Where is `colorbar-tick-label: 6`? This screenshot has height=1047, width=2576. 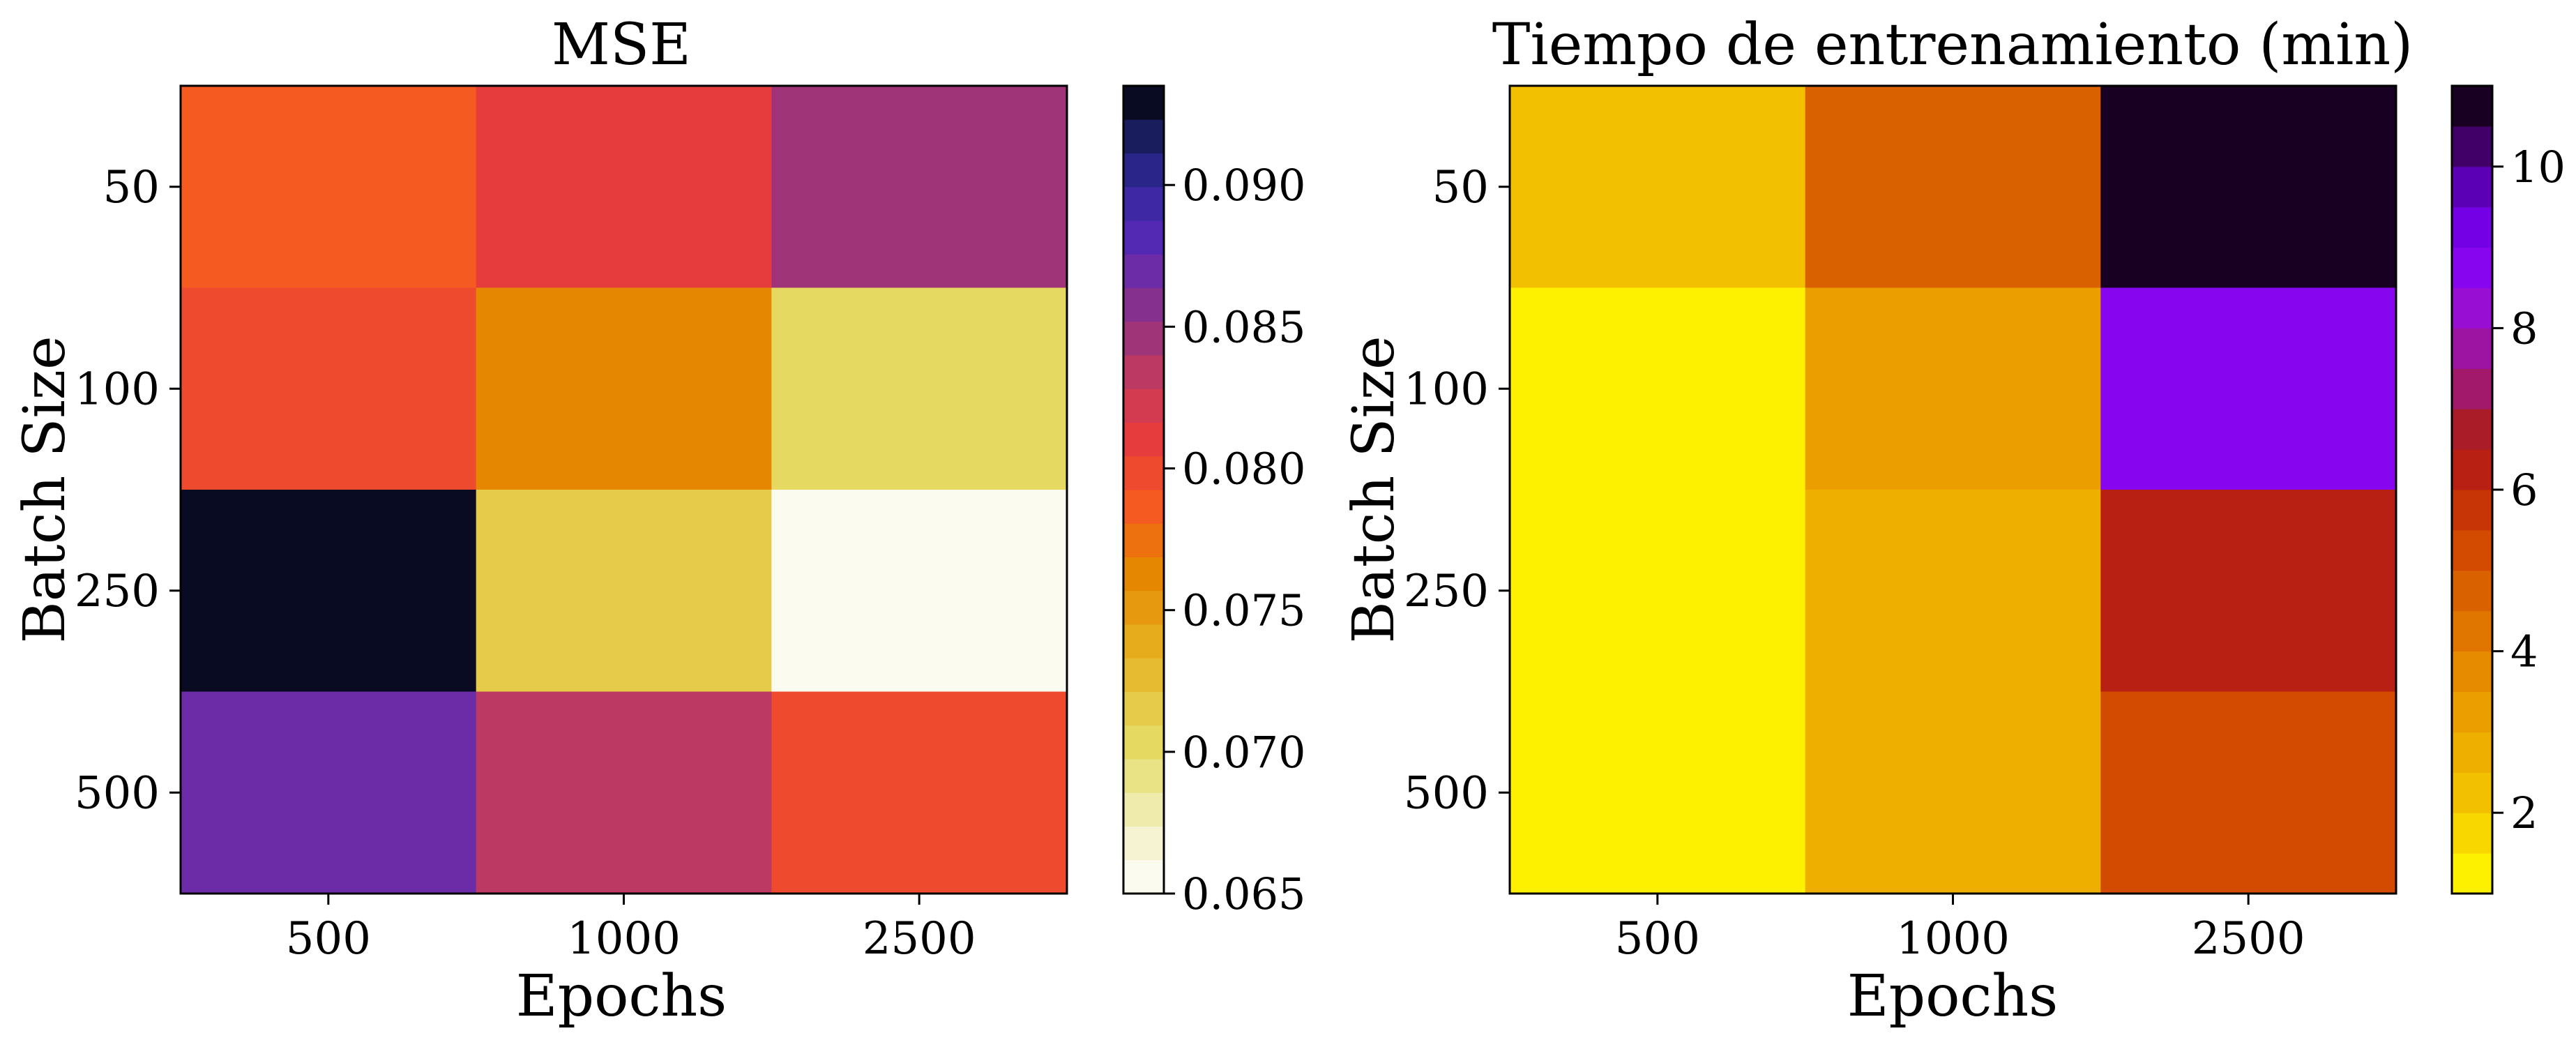 colorbar-tick-label: 6 is located at coordinates (2524, 490).